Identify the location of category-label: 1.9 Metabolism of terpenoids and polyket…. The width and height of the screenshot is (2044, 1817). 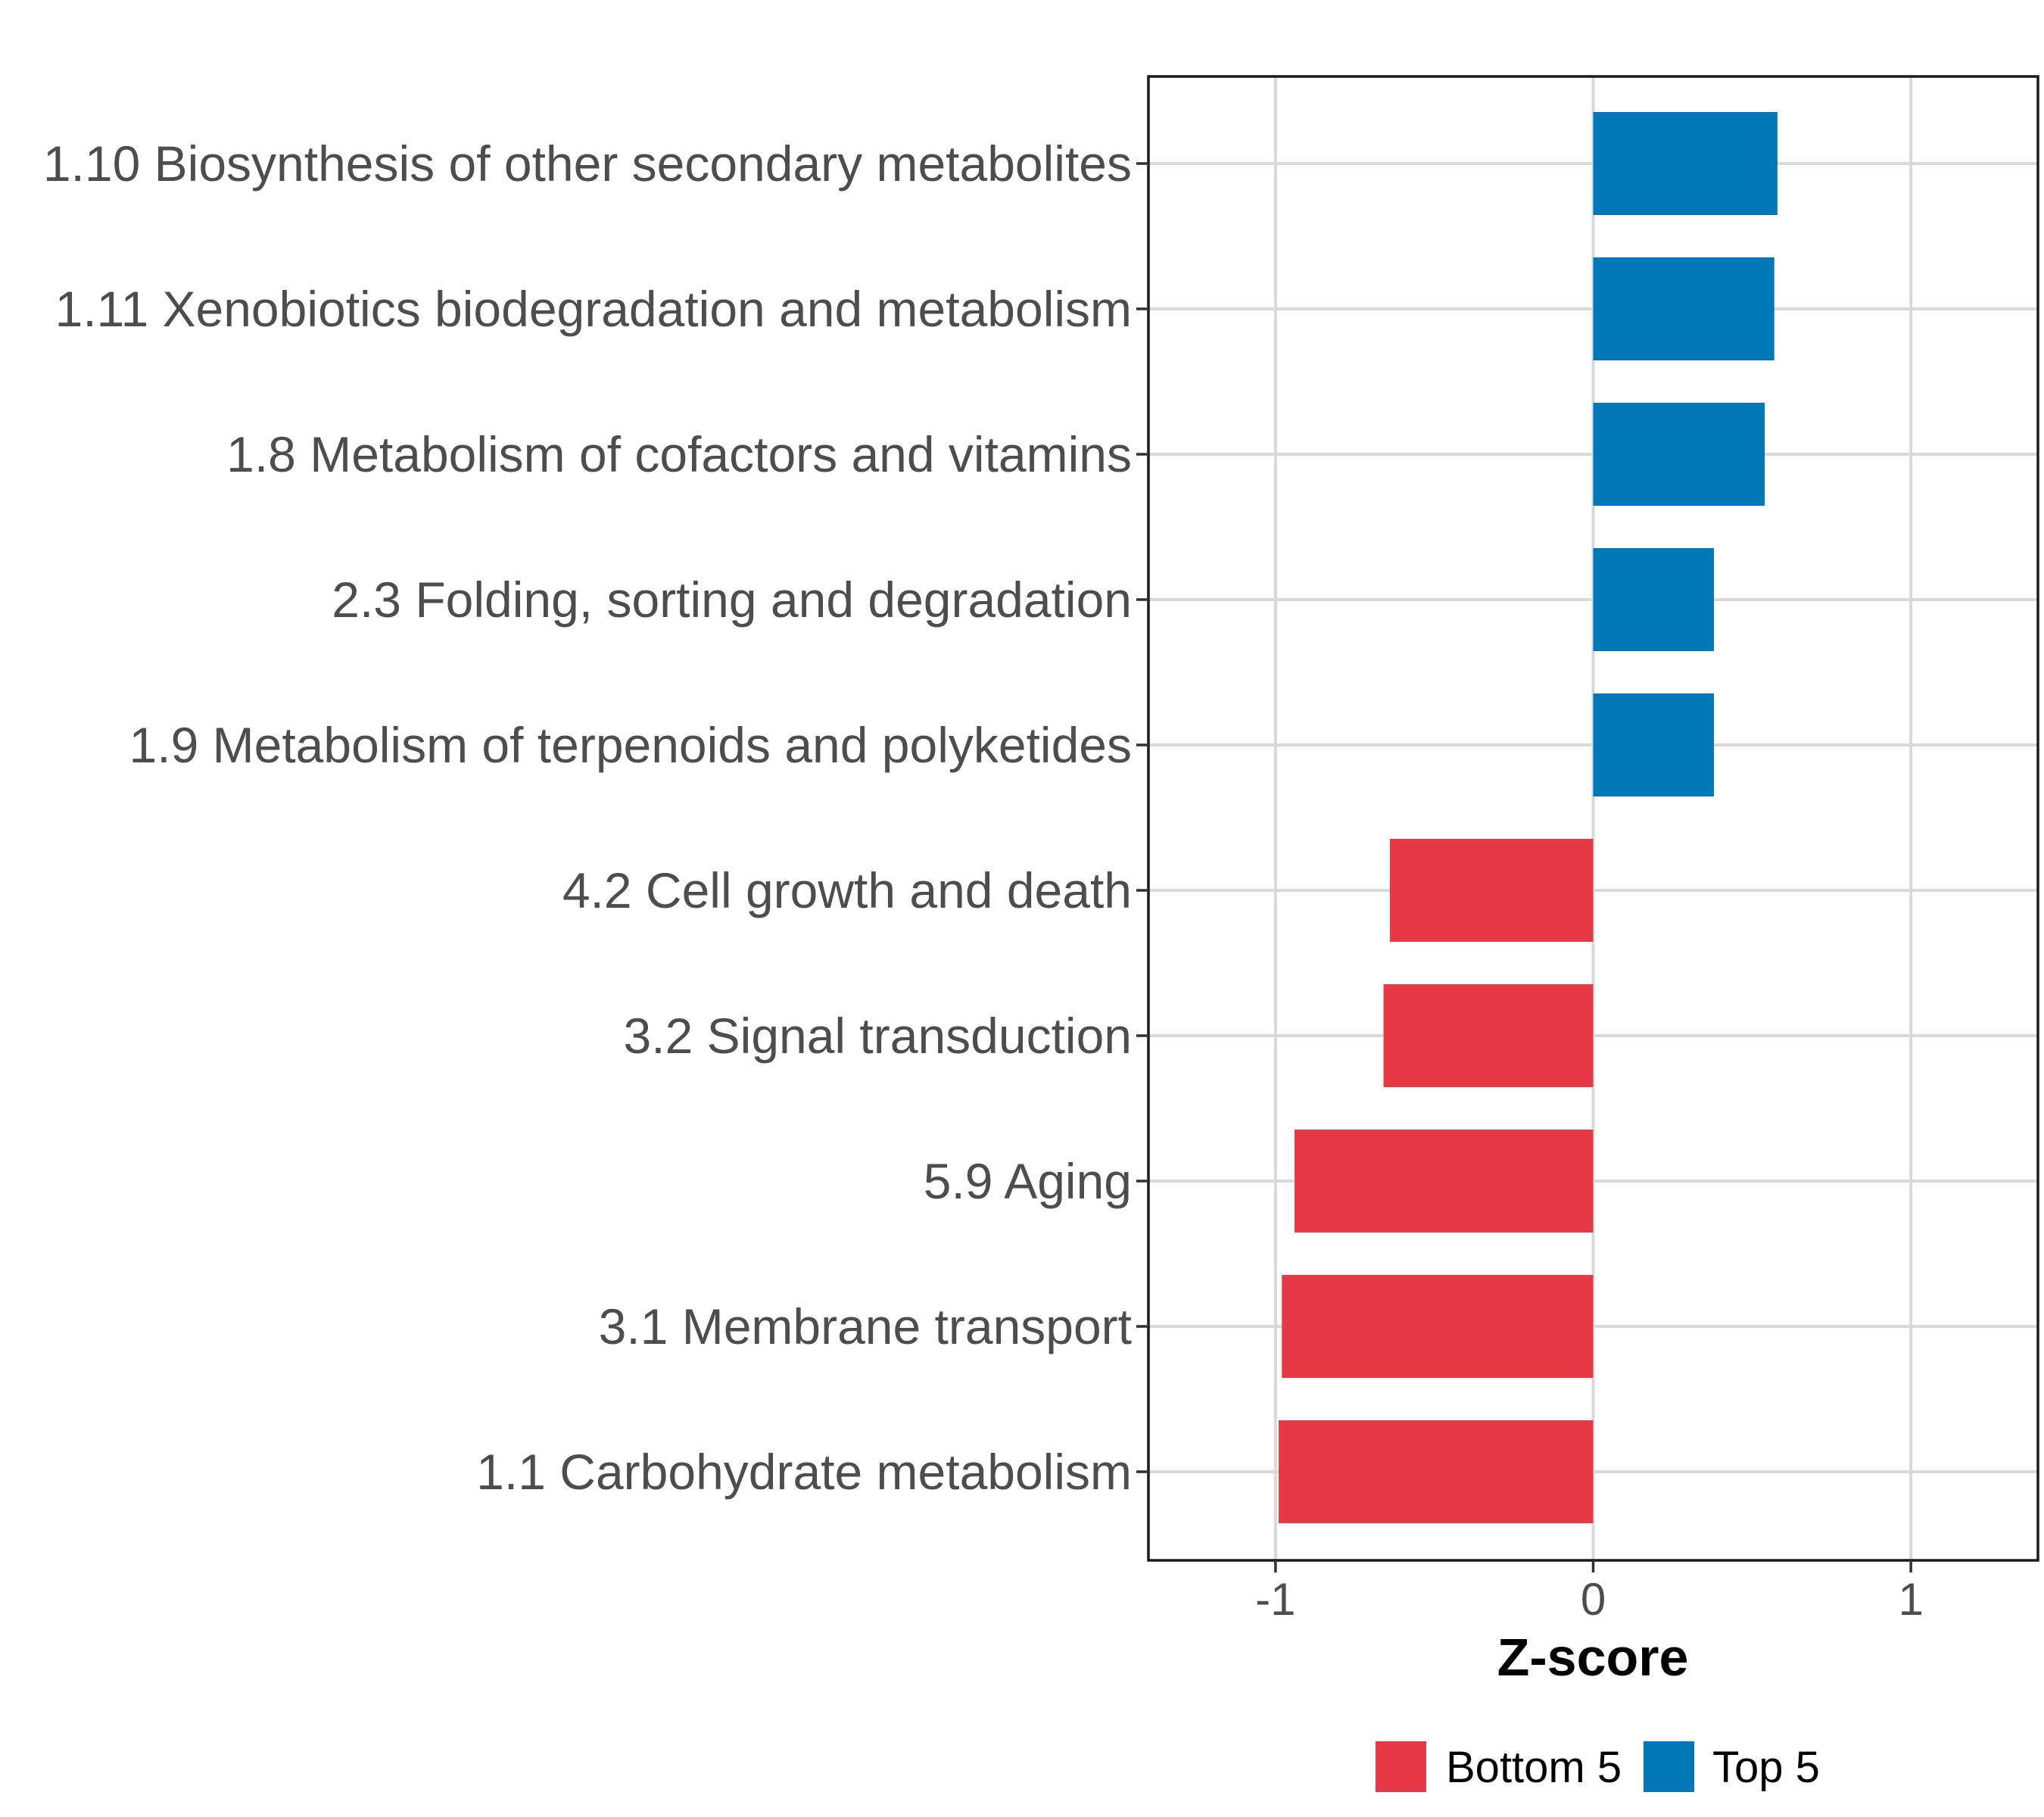
(630, 745).